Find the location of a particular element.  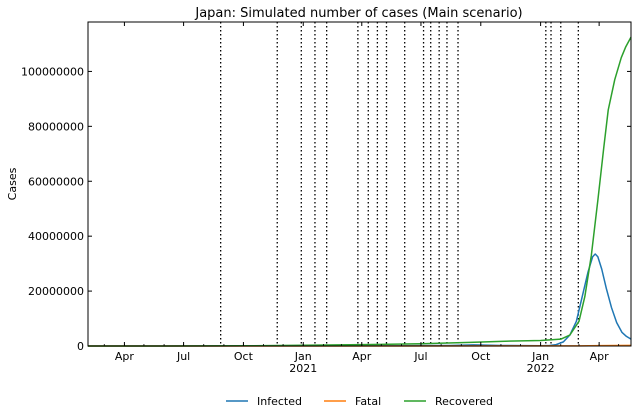

x-tick-year-label: 2022 is located at coordinates (541, 368).